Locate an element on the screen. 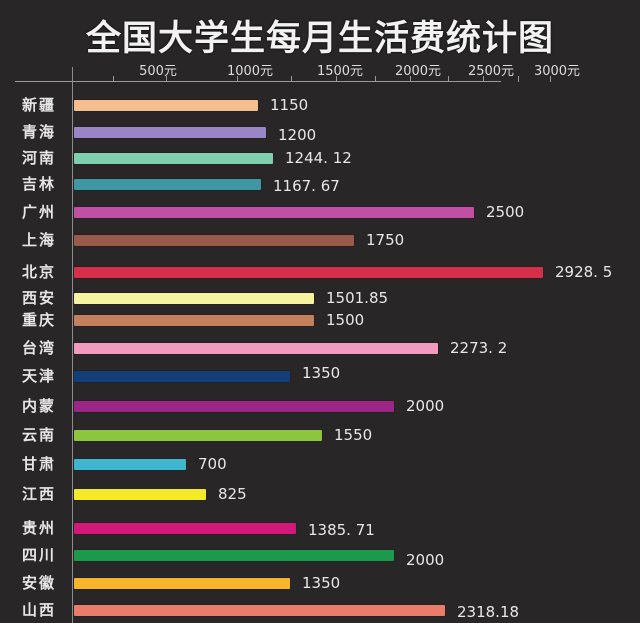  category-label: 甘肃 is located at coordinates (39, 464).